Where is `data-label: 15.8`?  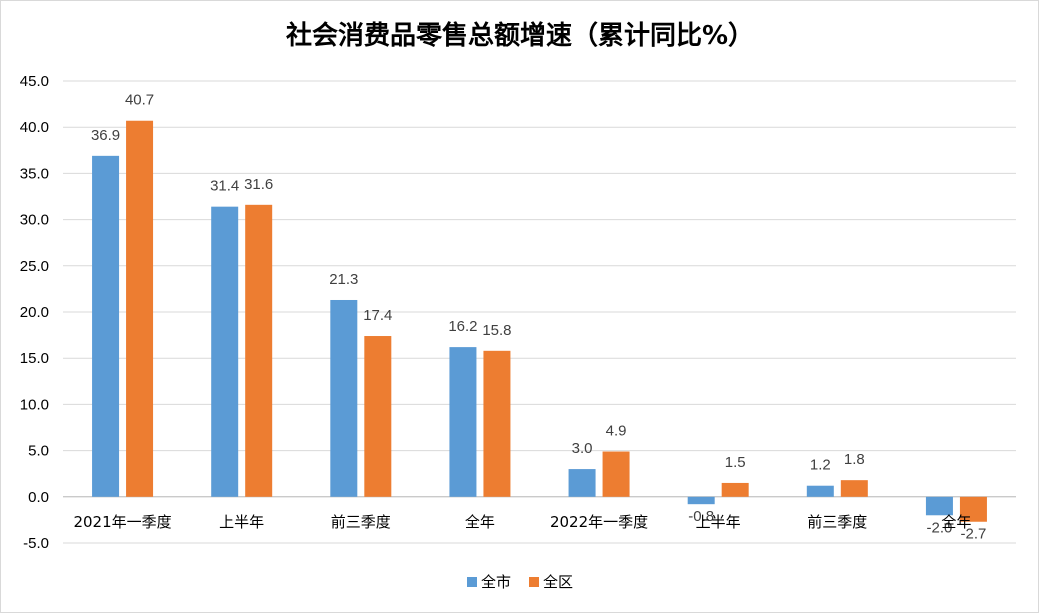 data-label: 15.8 is located at coordinates (496, 330).